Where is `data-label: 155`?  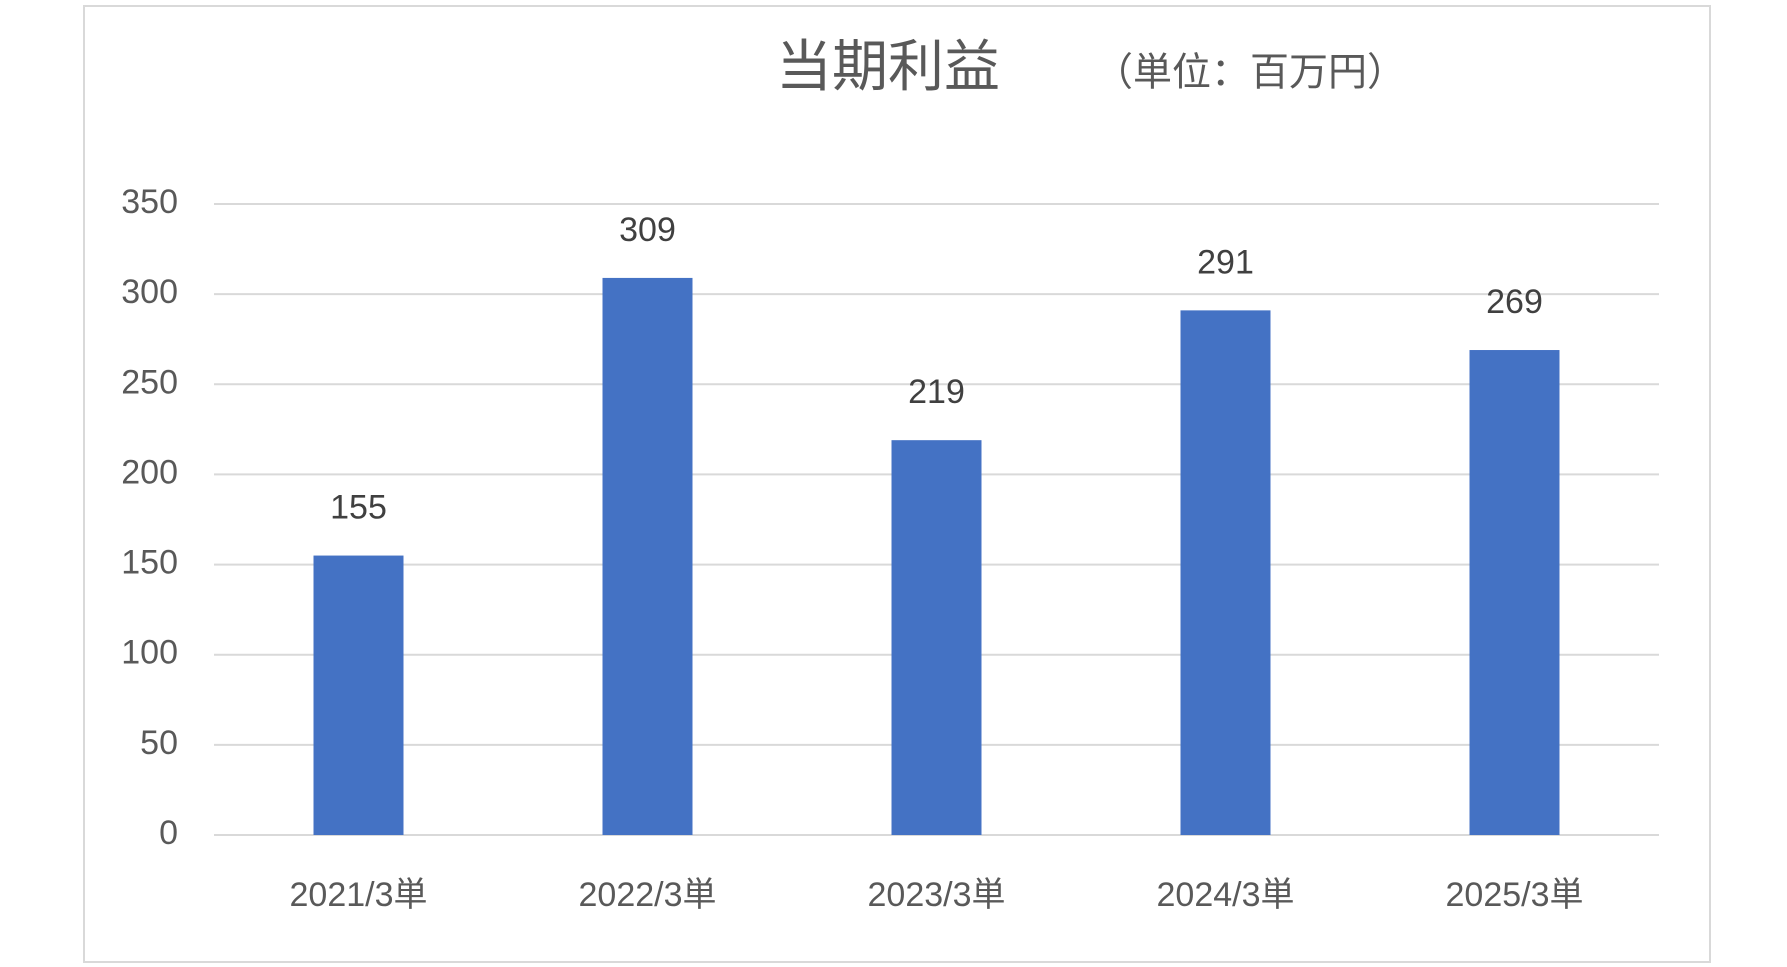
data-label: 155 is located at coordinates (358, 508).